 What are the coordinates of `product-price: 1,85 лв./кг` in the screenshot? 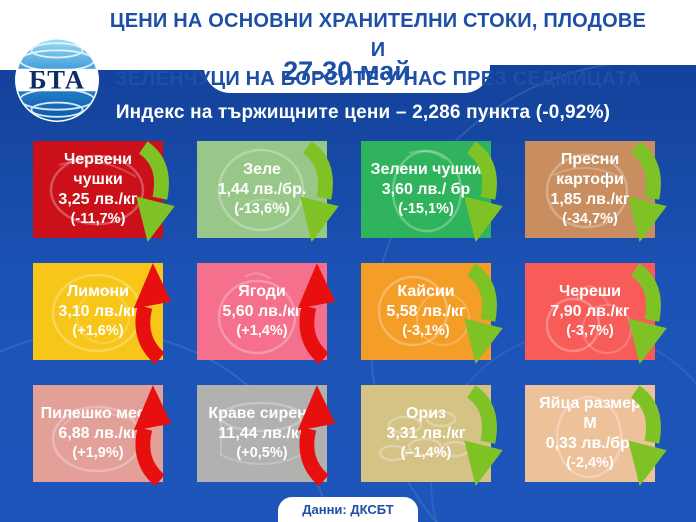 It's located at (590, 199).